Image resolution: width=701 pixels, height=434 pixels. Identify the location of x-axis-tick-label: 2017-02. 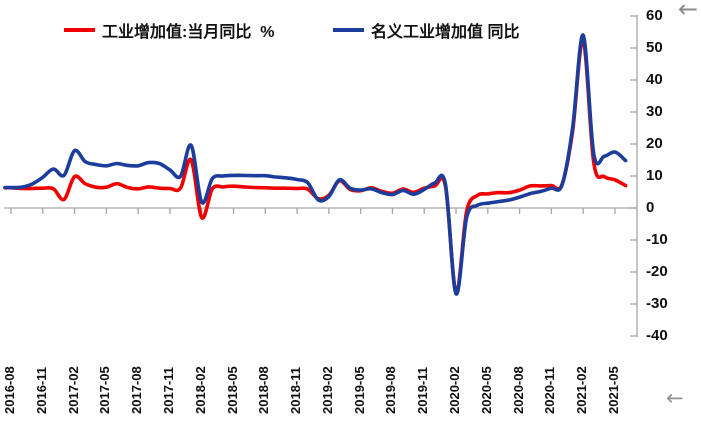
(73, 390).